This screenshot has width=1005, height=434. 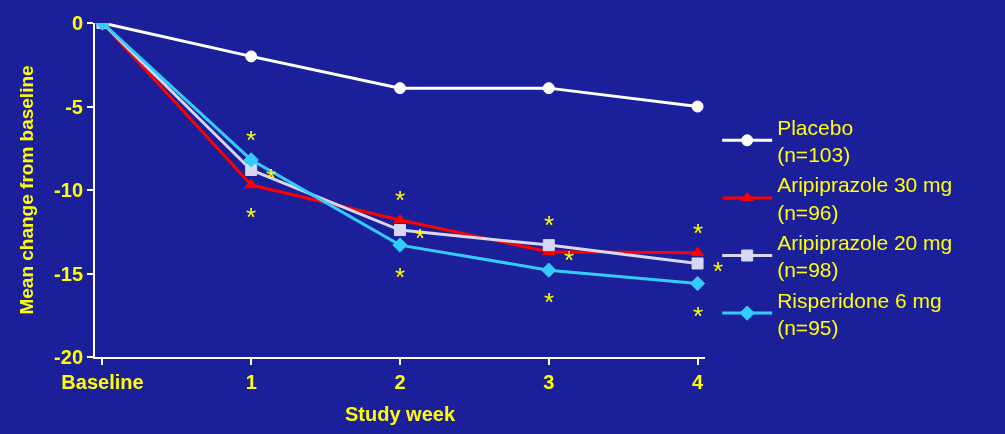 What do you see at coordinates (27, 190) in the screenshot?
I see `y-axis-title: Mean change from baseline` at bounding box center [27, 190].